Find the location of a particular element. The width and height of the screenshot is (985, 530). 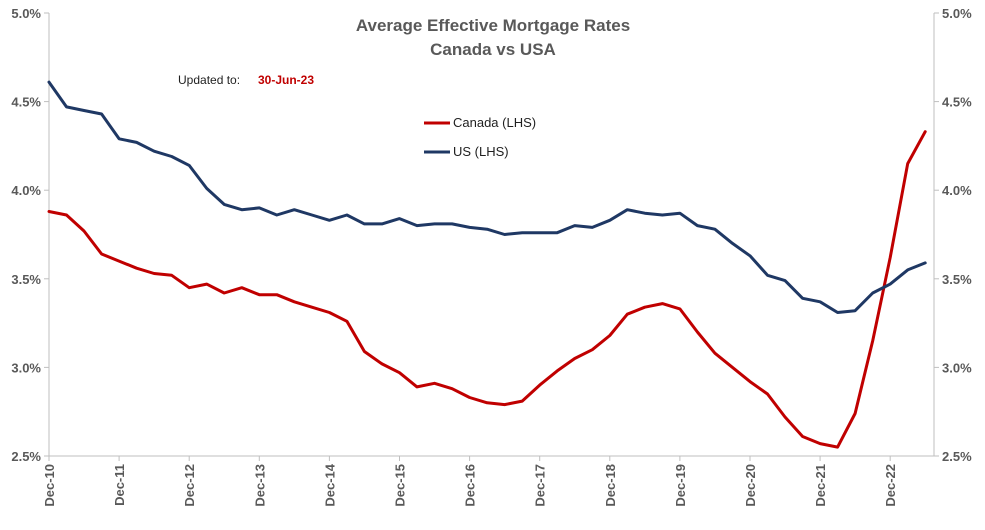

left-y-tick-label: 2.5% is located at coordinates (26, 456).